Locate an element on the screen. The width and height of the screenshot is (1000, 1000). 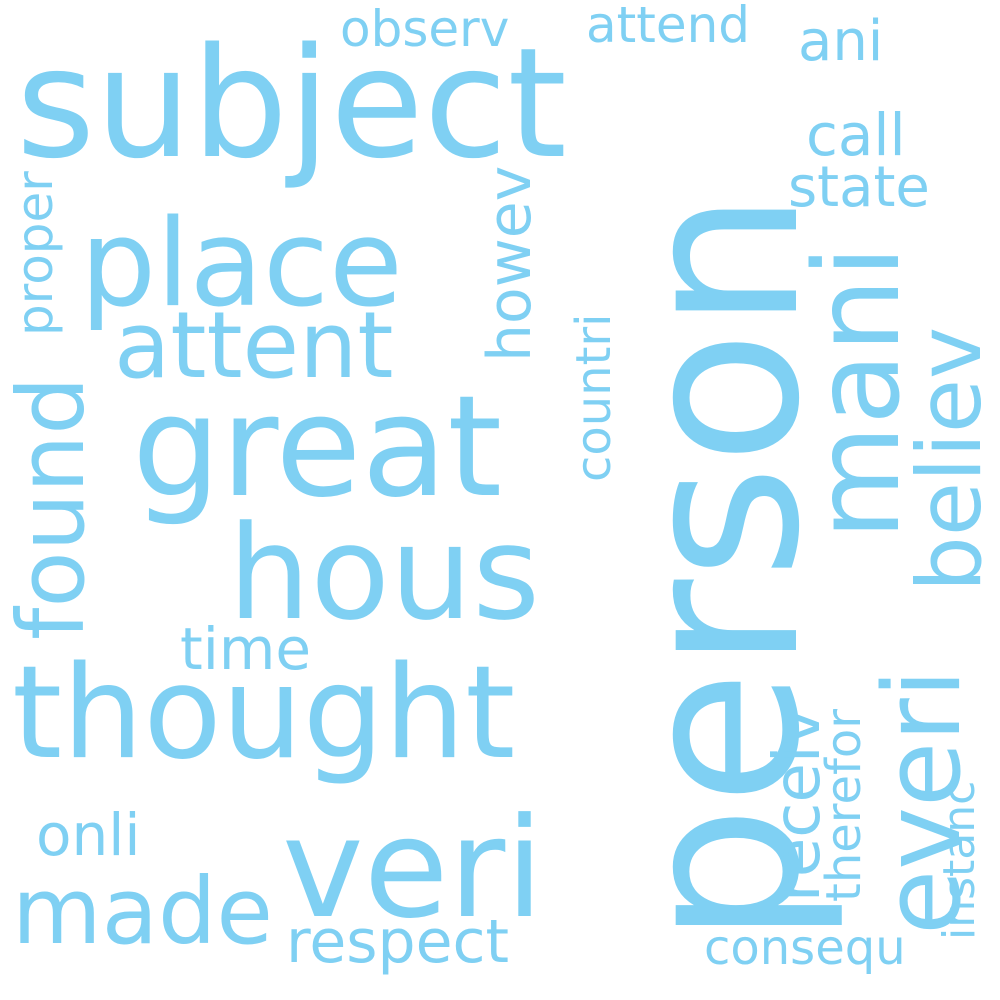
word-observ: observ is located at coordinates (425, 29).